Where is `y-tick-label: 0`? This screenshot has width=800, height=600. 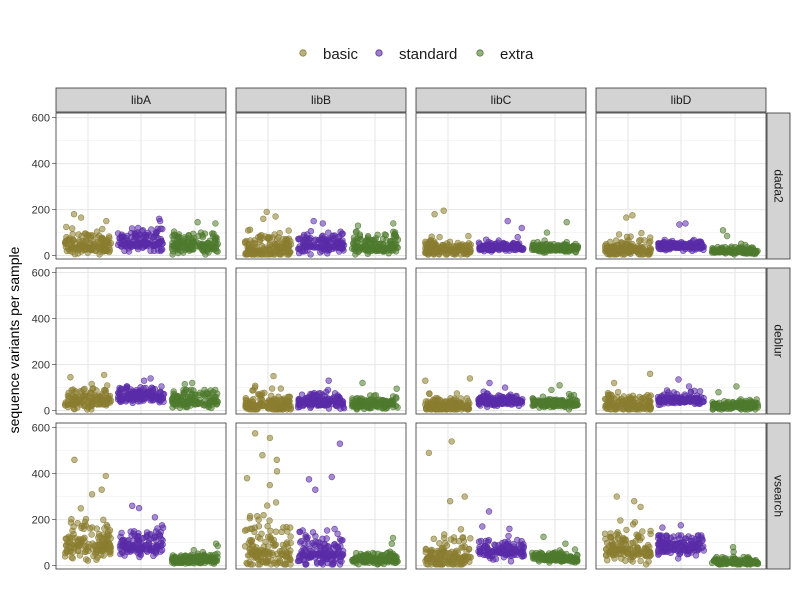
y-tick-label: 0 is located at coordinates (47, 412).